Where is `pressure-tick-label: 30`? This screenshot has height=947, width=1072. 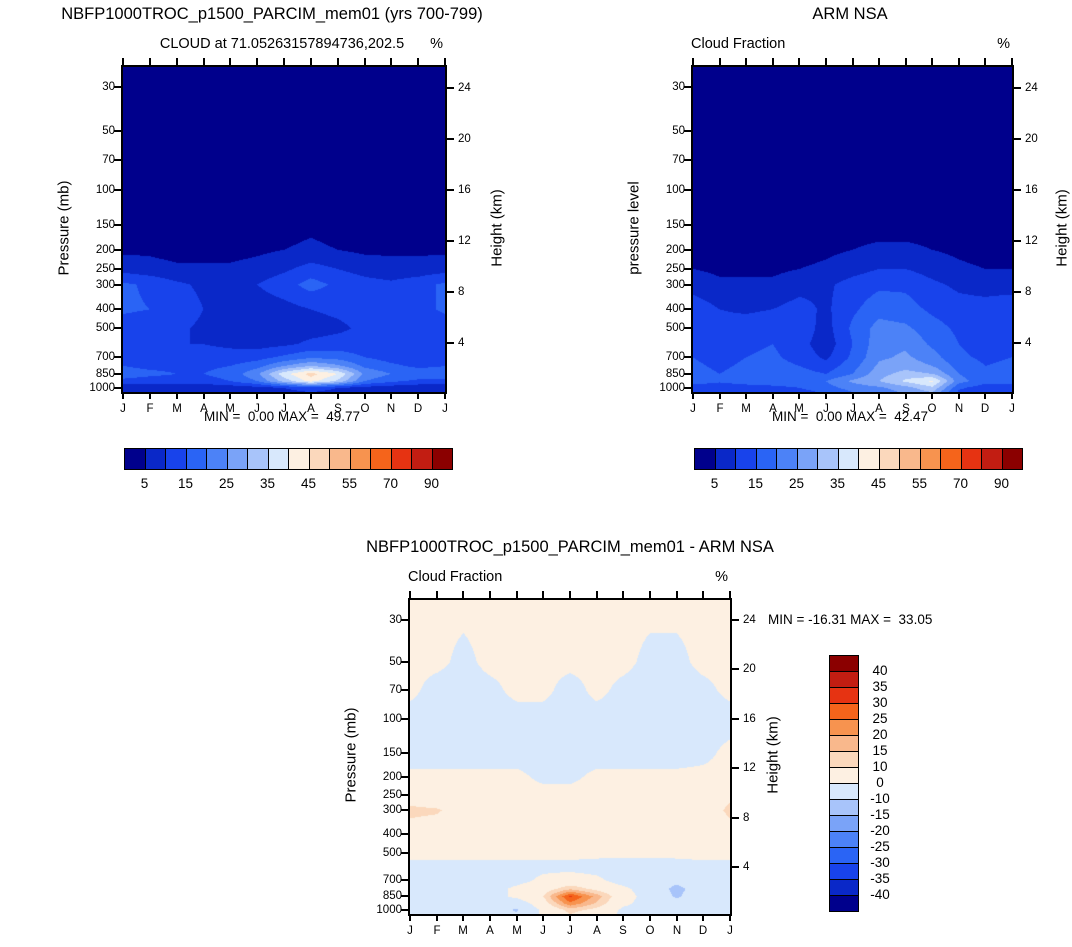
pressure-tick-label: 30 is located at coordinates (678, 87).